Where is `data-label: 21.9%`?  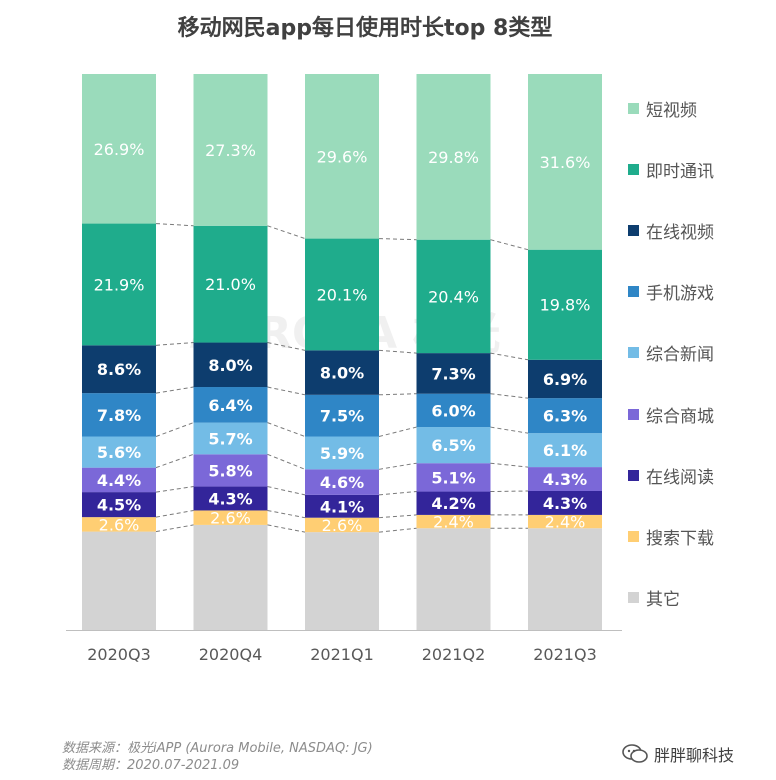 data-label: 21.9% is located at coordinates (119, 284).